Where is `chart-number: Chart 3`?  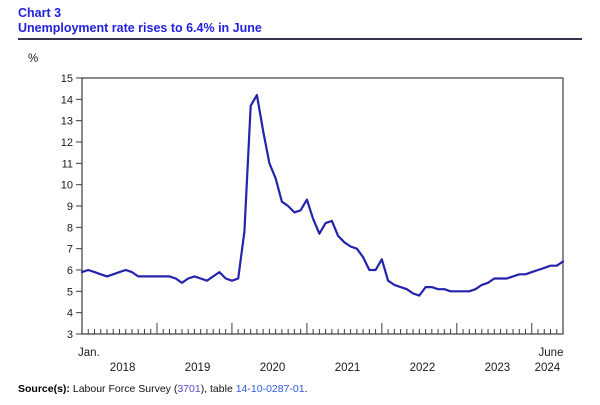 chart-number: Chart 3 is located at coordinates (40, 13).